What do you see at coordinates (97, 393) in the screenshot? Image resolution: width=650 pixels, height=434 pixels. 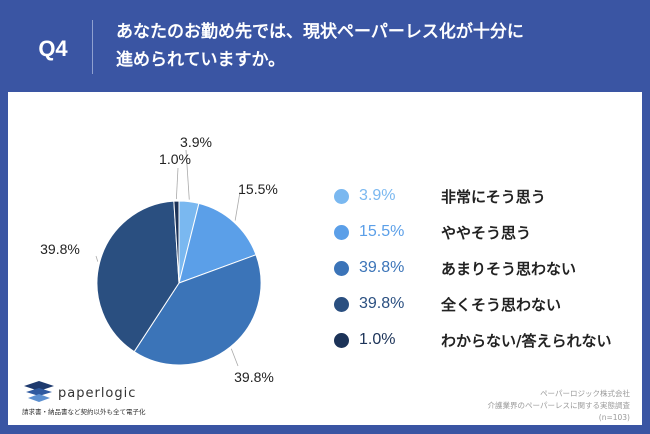 I see `brand-name: paperlogic` at bounding box center [97, 393].